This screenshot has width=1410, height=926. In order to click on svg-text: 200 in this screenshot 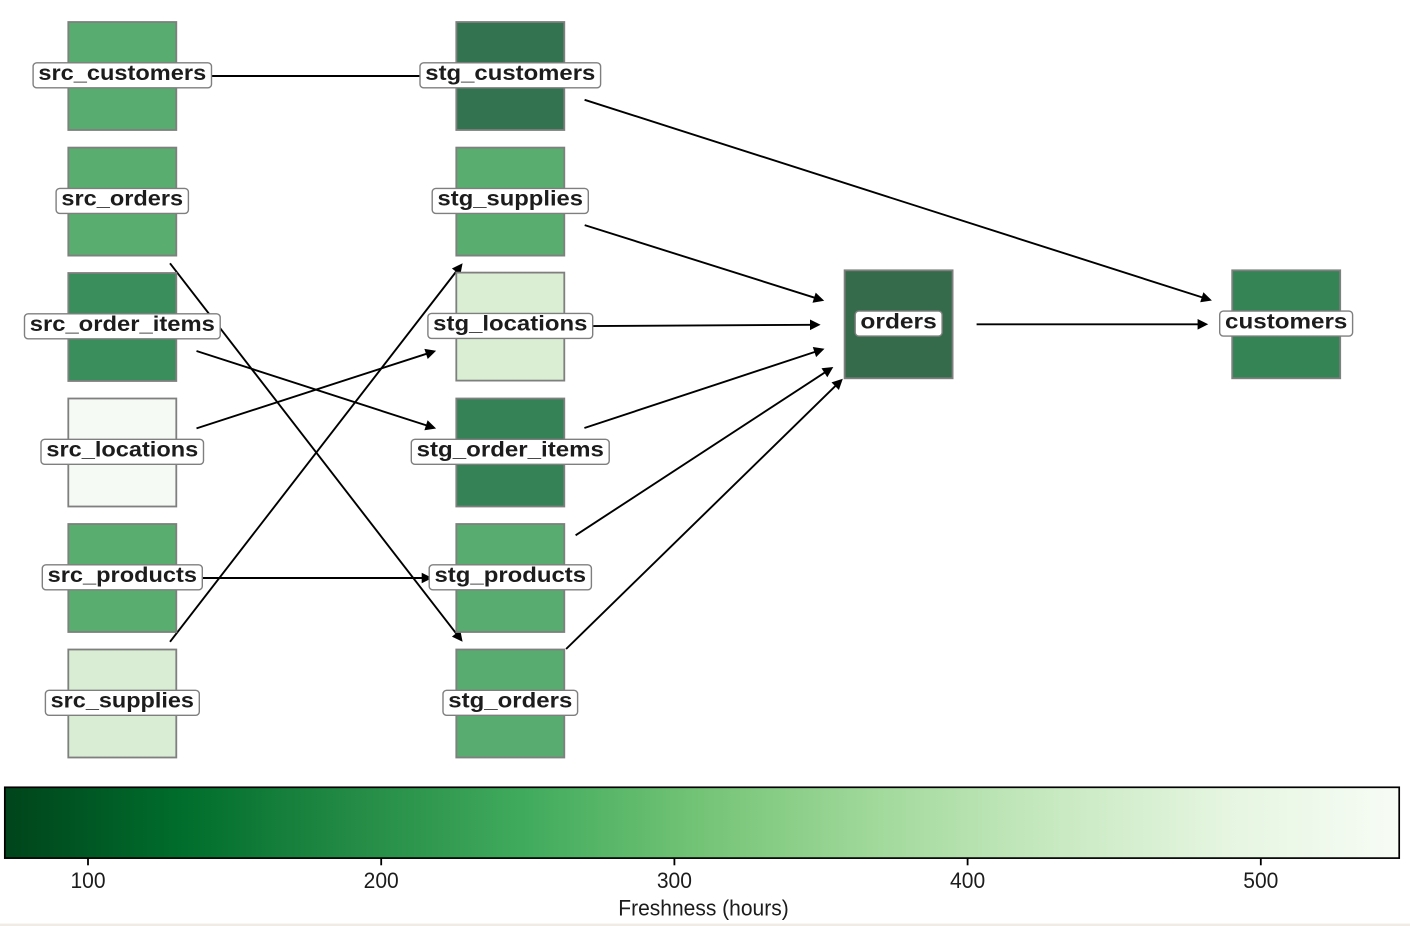, I will do `click(381, 880)`.